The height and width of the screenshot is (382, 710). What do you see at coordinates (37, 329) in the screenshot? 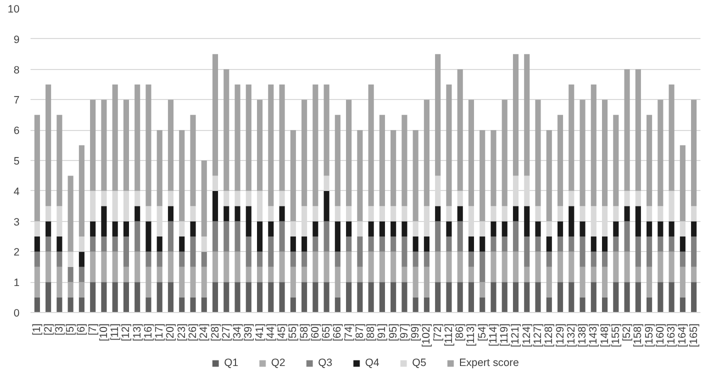
I see `x-tick-label: [1]` at bounding box center [37, 329].